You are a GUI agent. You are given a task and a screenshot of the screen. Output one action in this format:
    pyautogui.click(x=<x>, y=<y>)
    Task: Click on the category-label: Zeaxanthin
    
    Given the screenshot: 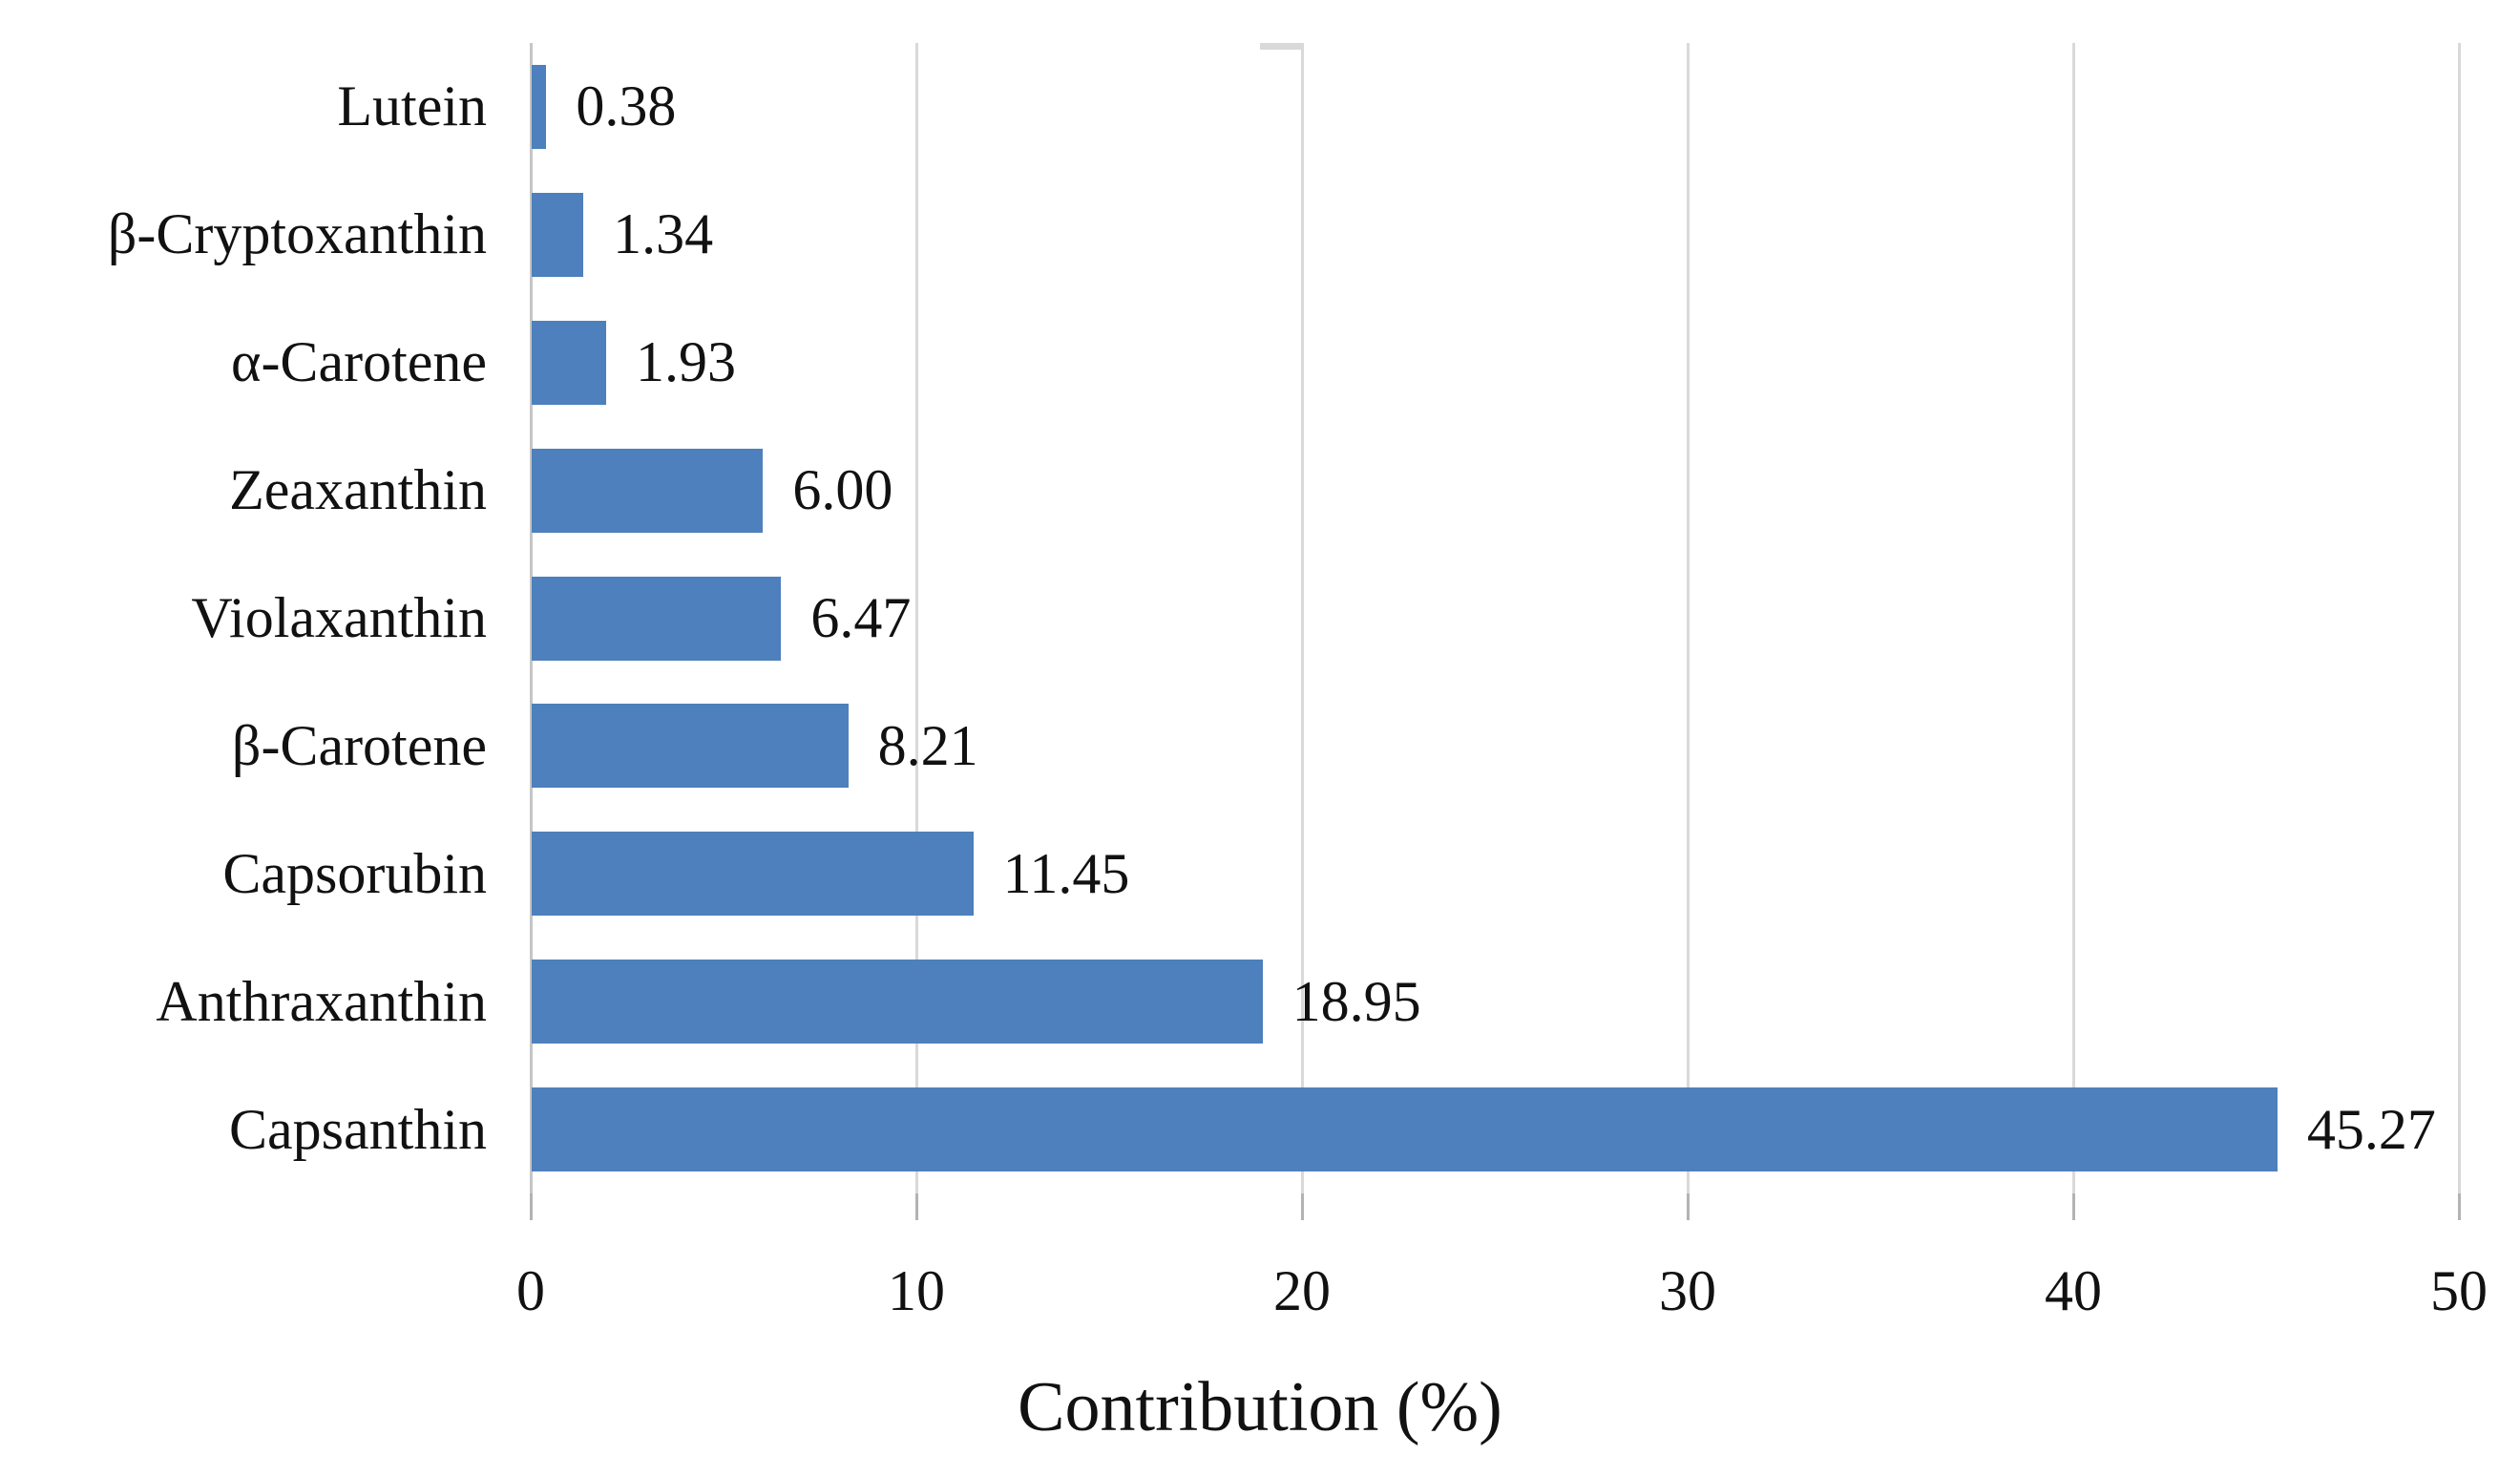 What is the action you would take?
    pyautogui.click(x=358, y=490)
    